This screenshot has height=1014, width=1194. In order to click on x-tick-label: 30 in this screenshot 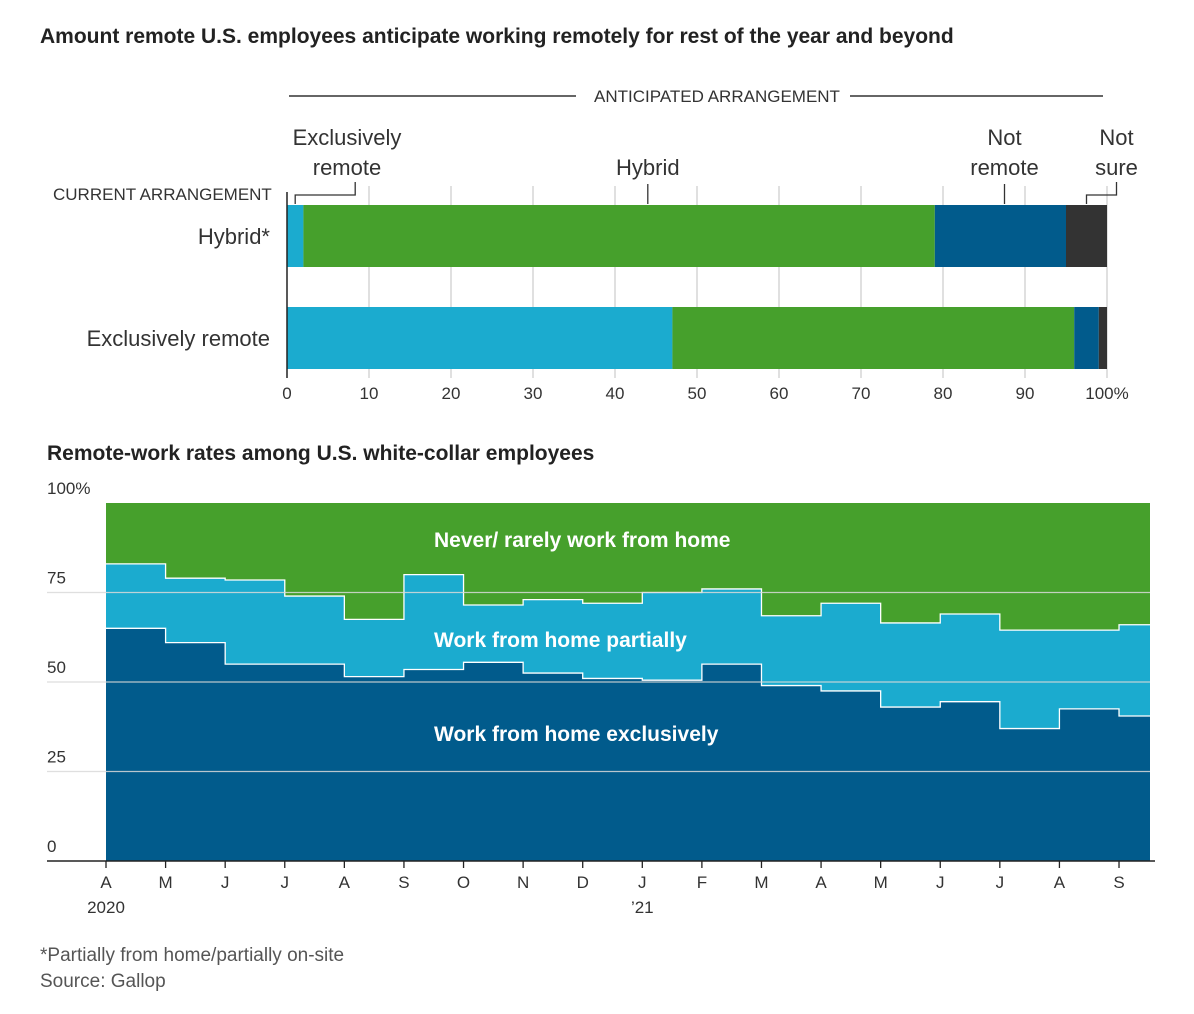, I will do `click(533, 393)`.